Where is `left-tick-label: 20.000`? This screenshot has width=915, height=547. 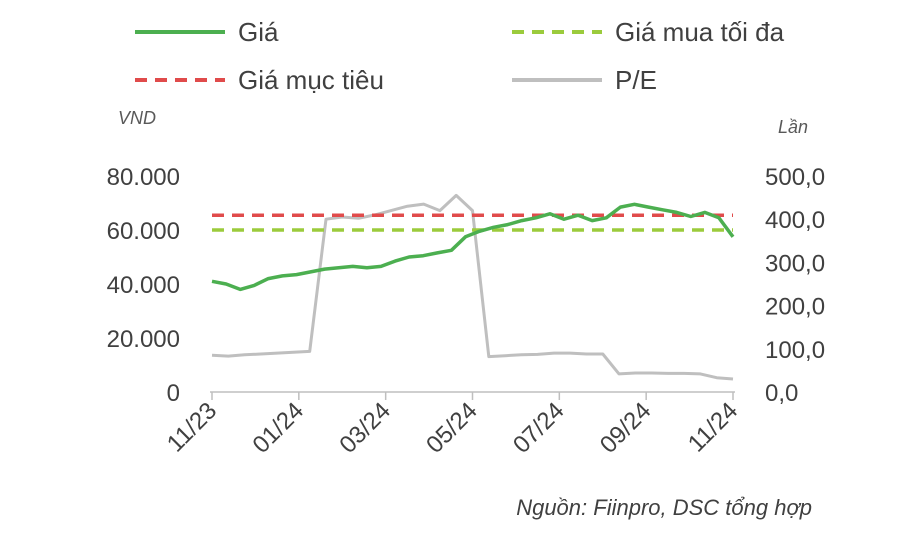
left-tick-label: 20.000 is located at coordinates (143, 339).